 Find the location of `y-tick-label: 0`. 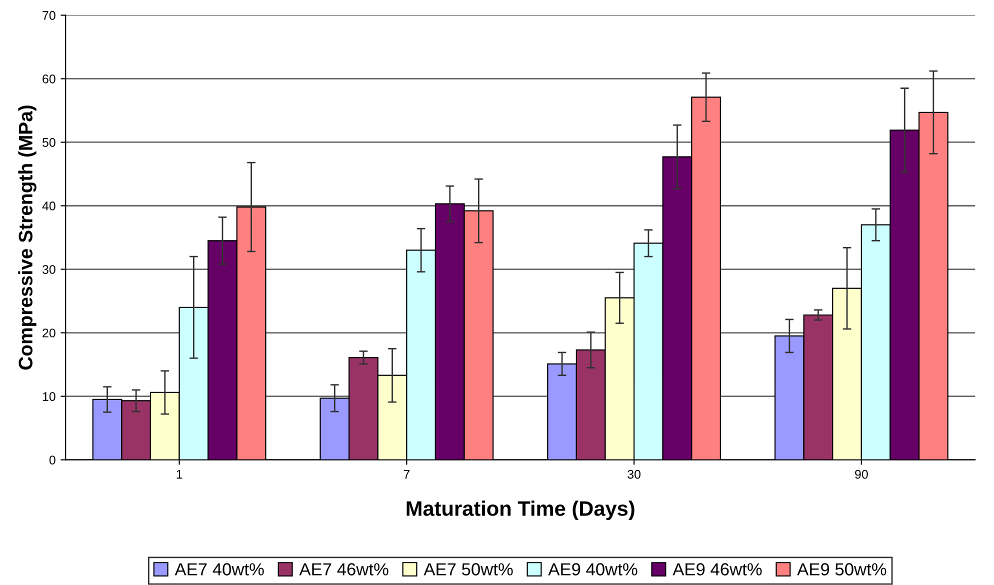

y-tick-label: 0 is located at coordinates (52, 460).